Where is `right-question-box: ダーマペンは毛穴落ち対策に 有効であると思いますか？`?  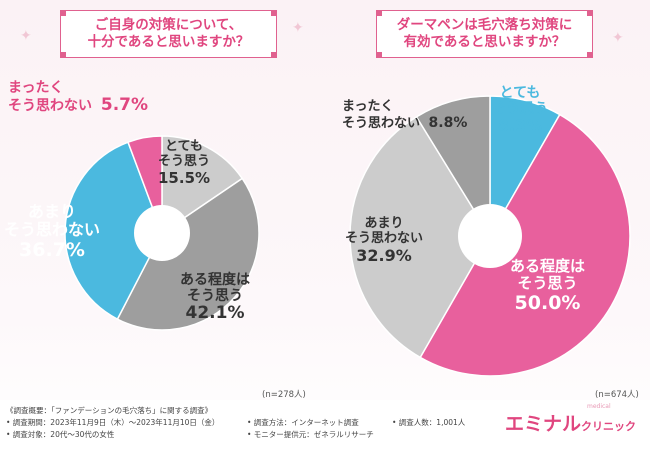
right-question-box: ダーマペンは毛穴落ち対策に 有効であると思いますか？ is located at coordinates (484, 34).